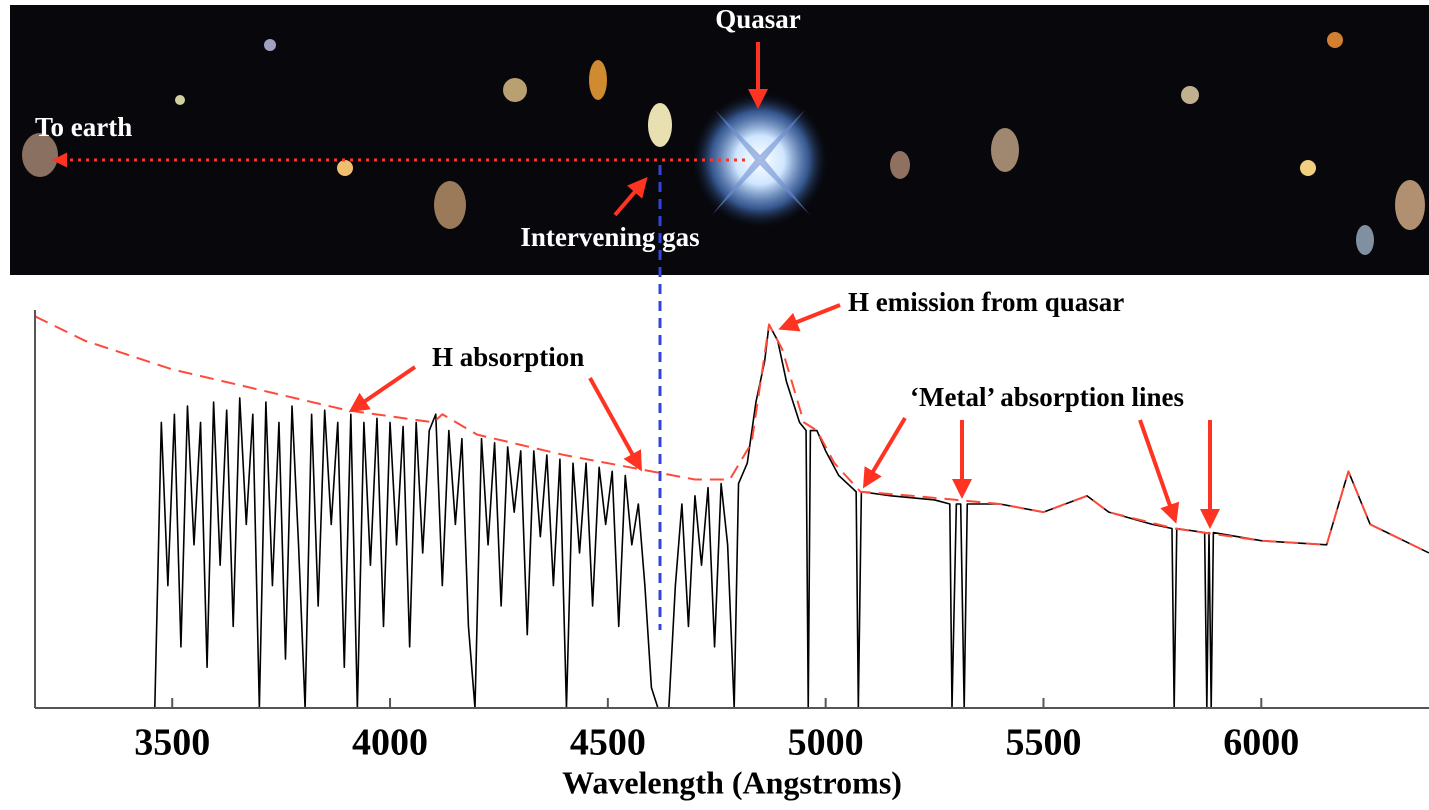  What do you see at coordinates (1043, 743) in the screenshot?
I see `x-tick-label: 5500` at bounding box center [1043, 743].